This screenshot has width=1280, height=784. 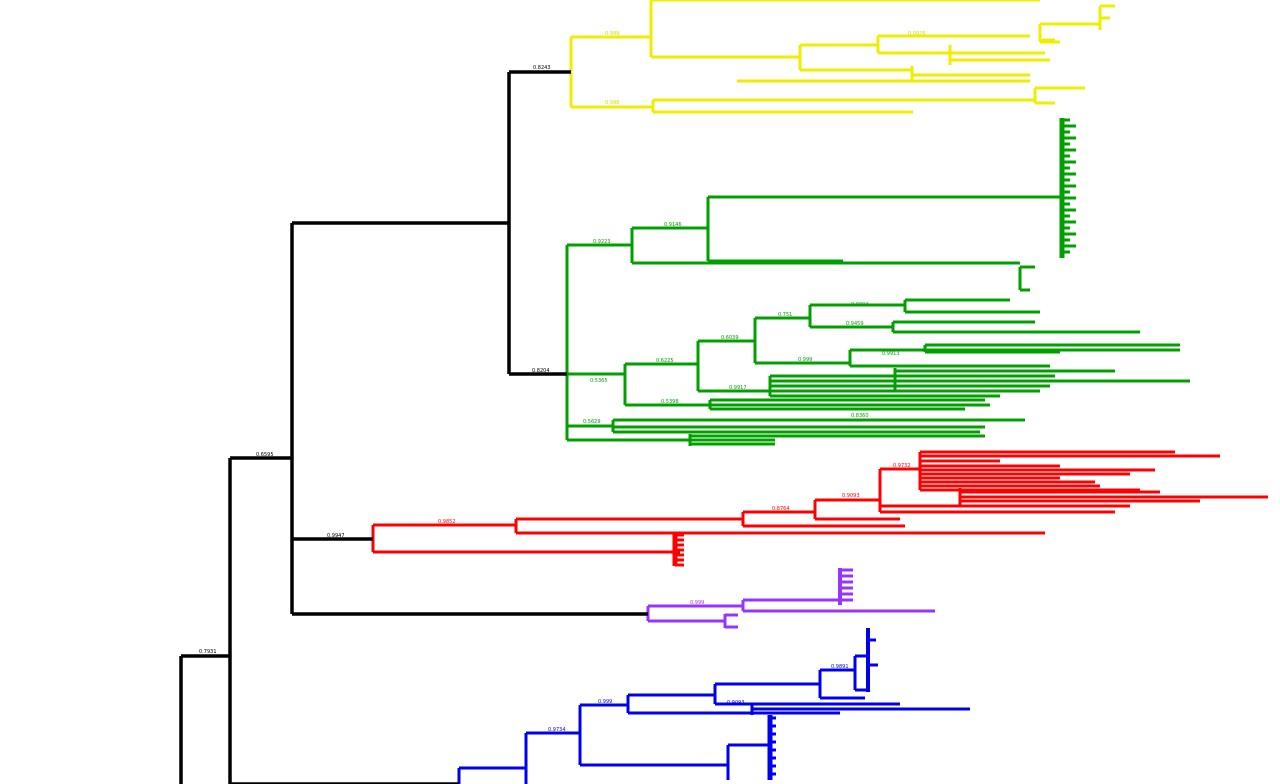 I want to click on support-value: 0.7931, so click(x=208, y=652).